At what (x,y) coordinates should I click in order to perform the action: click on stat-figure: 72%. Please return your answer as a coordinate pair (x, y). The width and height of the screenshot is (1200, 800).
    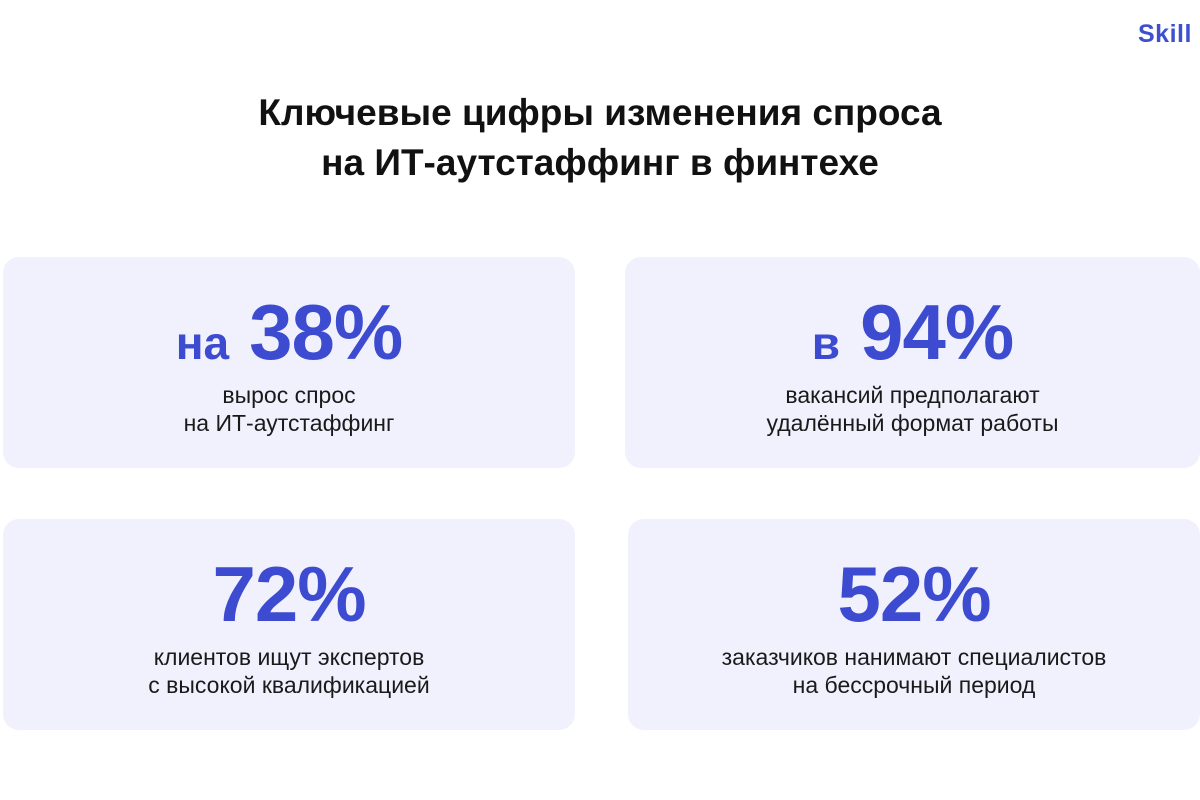
    Looking at the image, I should click on (289, 593).